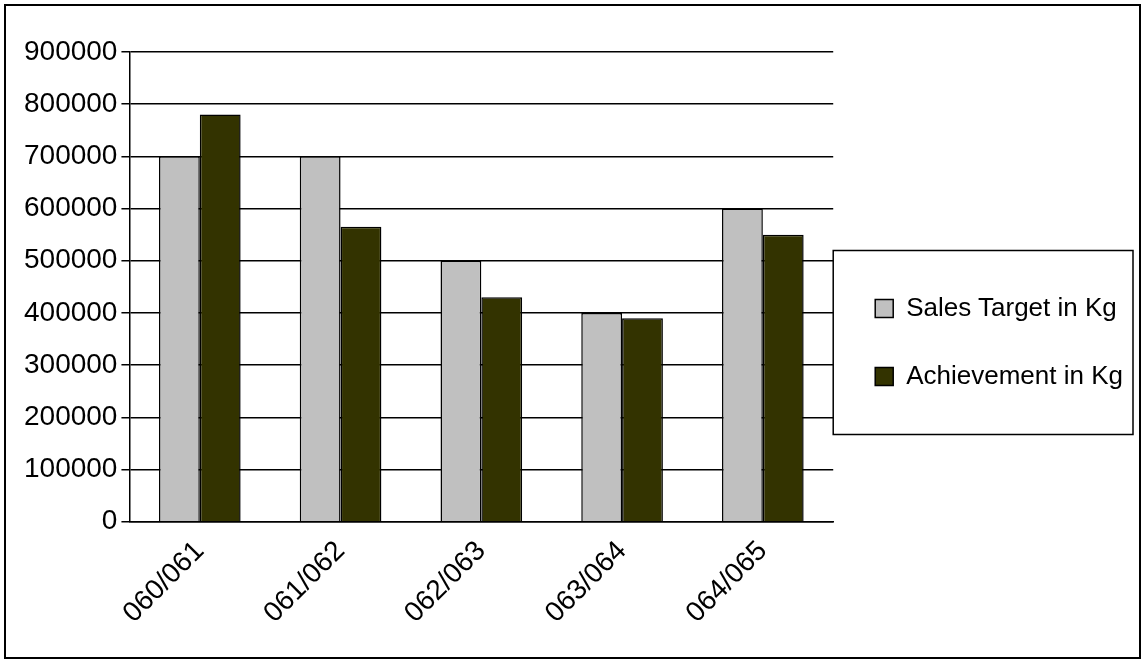 The width and height of the screenshot is (1145, 663). Describe the element at coordinates (71, 416) in the screenshot. I see `y-tick-label: 200000` at that location.